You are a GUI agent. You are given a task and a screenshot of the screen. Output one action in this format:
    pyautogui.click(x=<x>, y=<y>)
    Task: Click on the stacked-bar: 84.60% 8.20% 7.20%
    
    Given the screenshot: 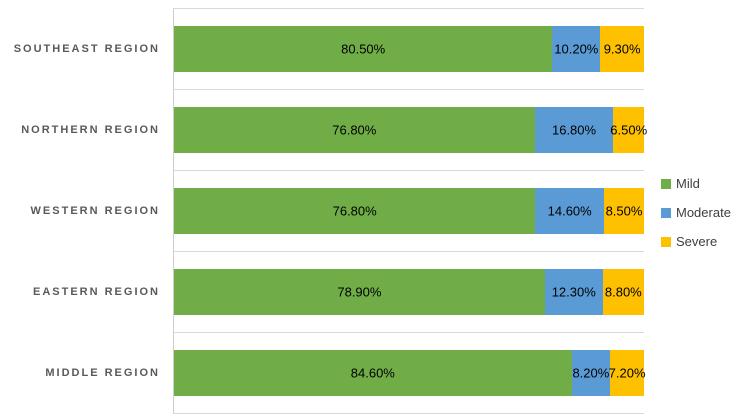 What is the action you would take?
    pyautogui.click(x=410, y=373)
    